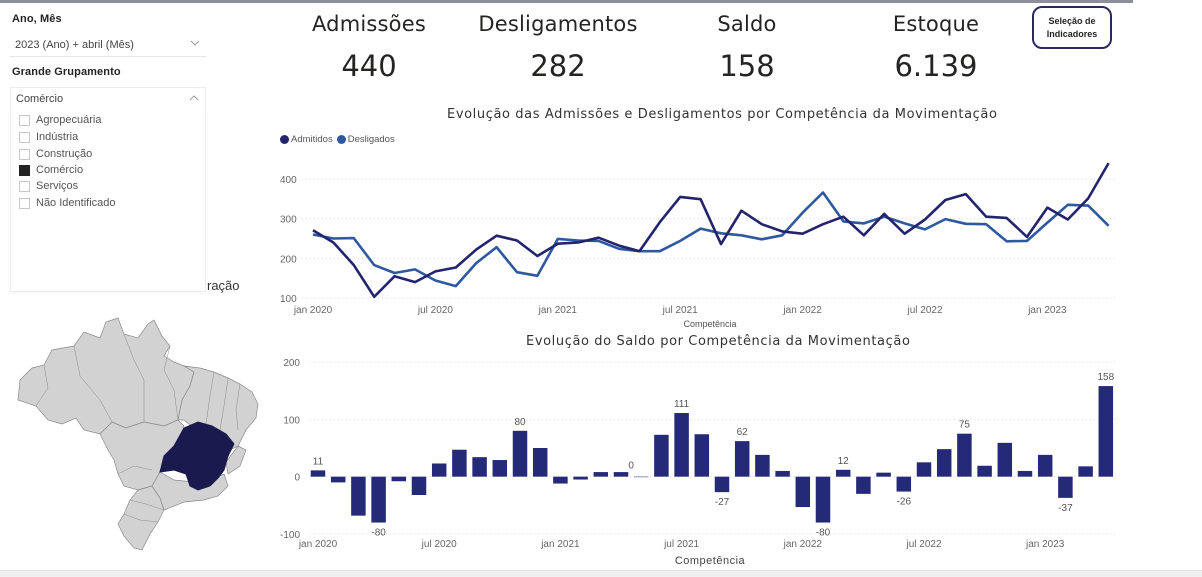 This screenshot has width=1202, height=577. Describe the element at coordinates (318, 461) in the screenshot. I see `bar-data-label: 11` at that location.